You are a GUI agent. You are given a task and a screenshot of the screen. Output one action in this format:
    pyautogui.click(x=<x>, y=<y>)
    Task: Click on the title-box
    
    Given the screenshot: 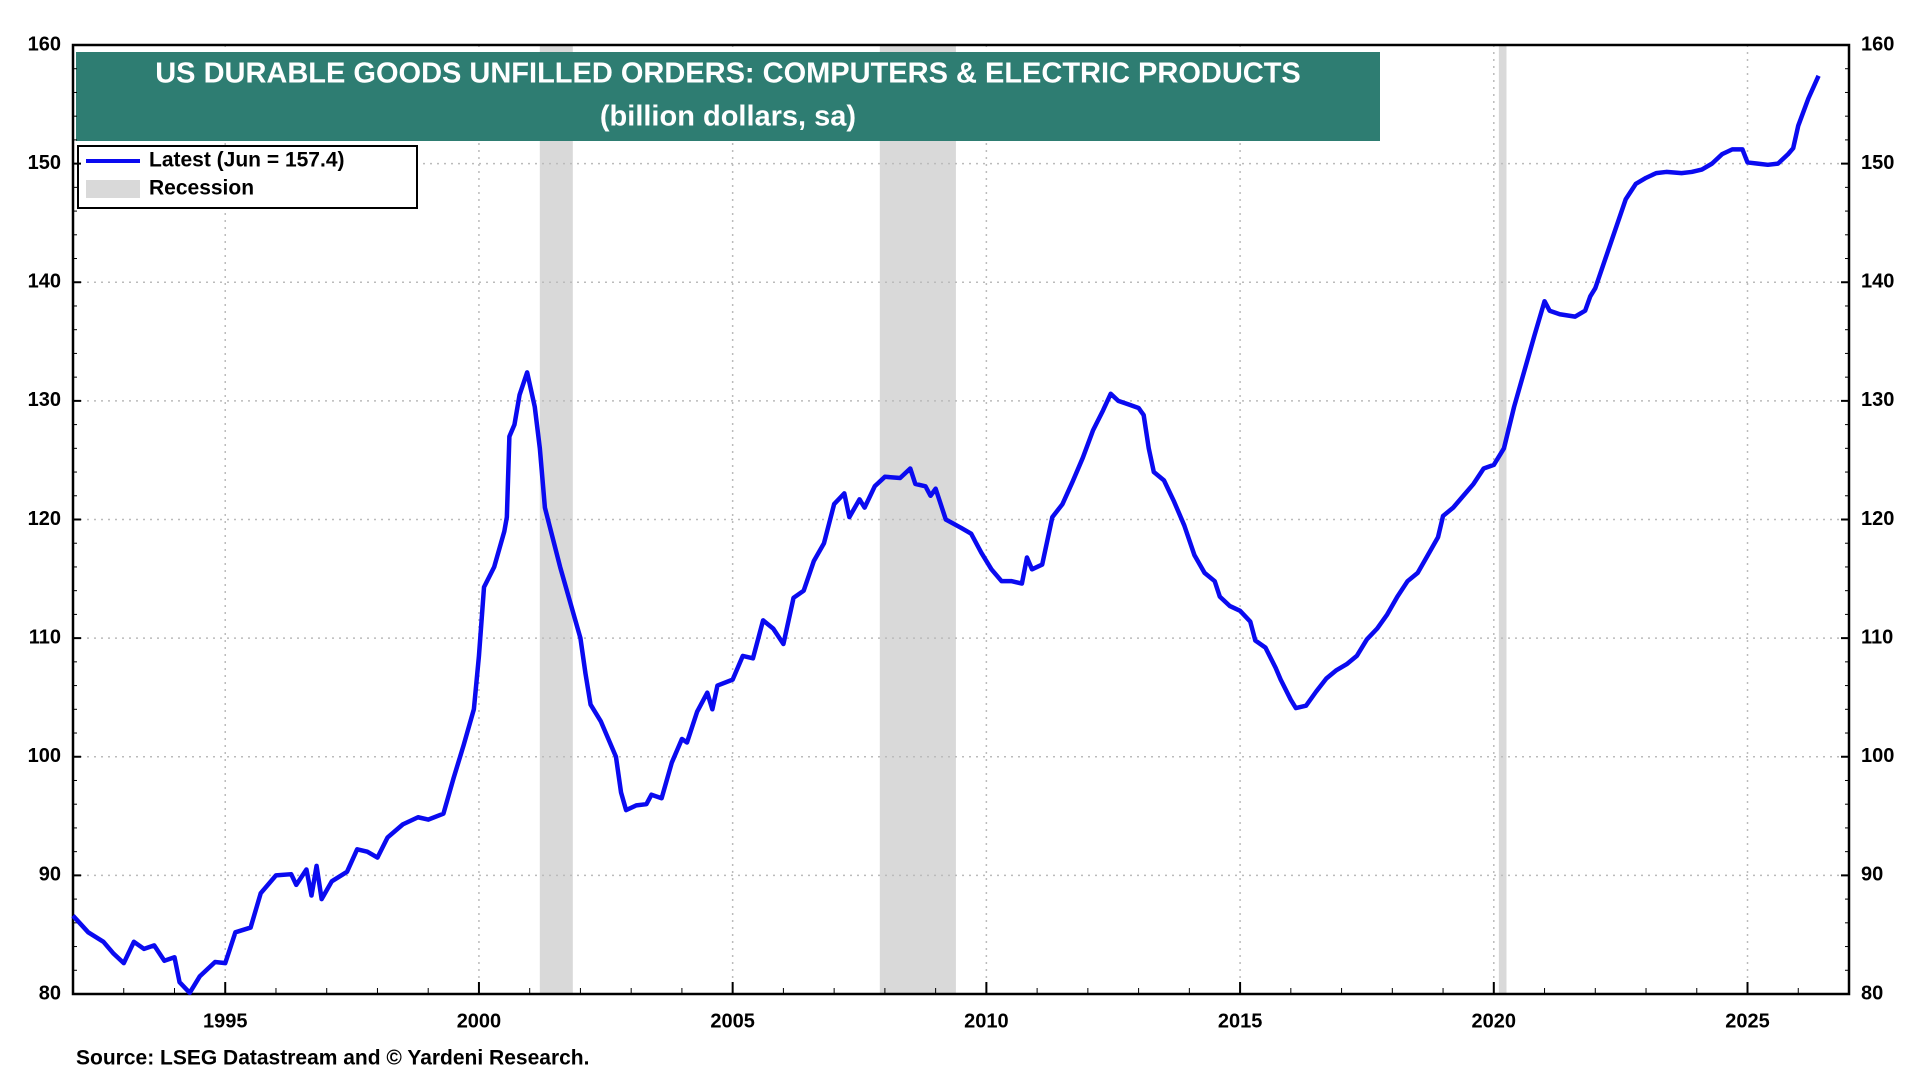 What is the action you would take?
    pyautogui.click(x=728, y=96)
    